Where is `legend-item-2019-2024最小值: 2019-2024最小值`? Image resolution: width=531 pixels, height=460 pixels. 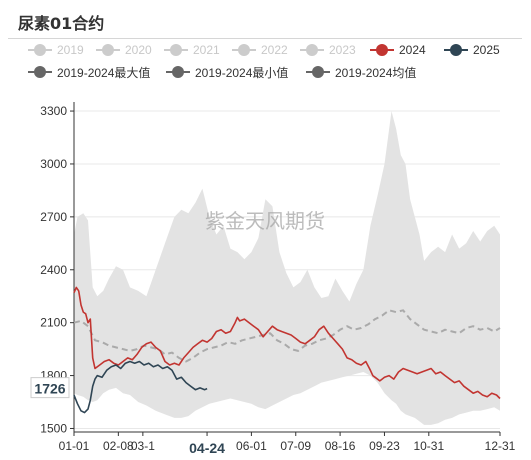 legend-item-2019-2024最小值: 2019-2024最小值 is located at coordinates (227, 72).